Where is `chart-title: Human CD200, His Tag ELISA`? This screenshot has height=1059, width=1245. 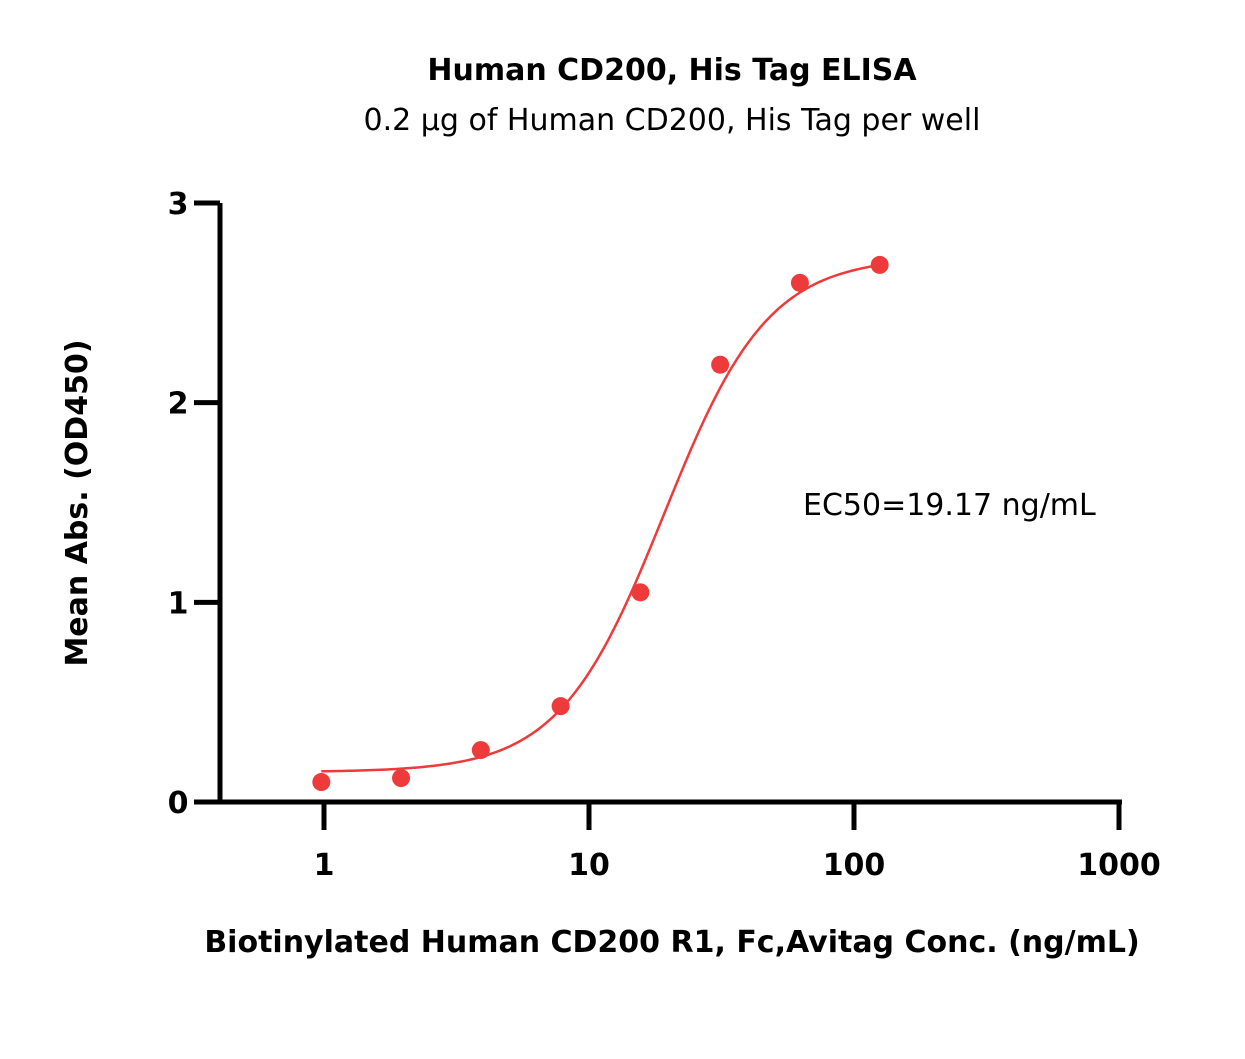 chart-title: Human CD200, His Tag ELISA is located at coordinates (672, 70).